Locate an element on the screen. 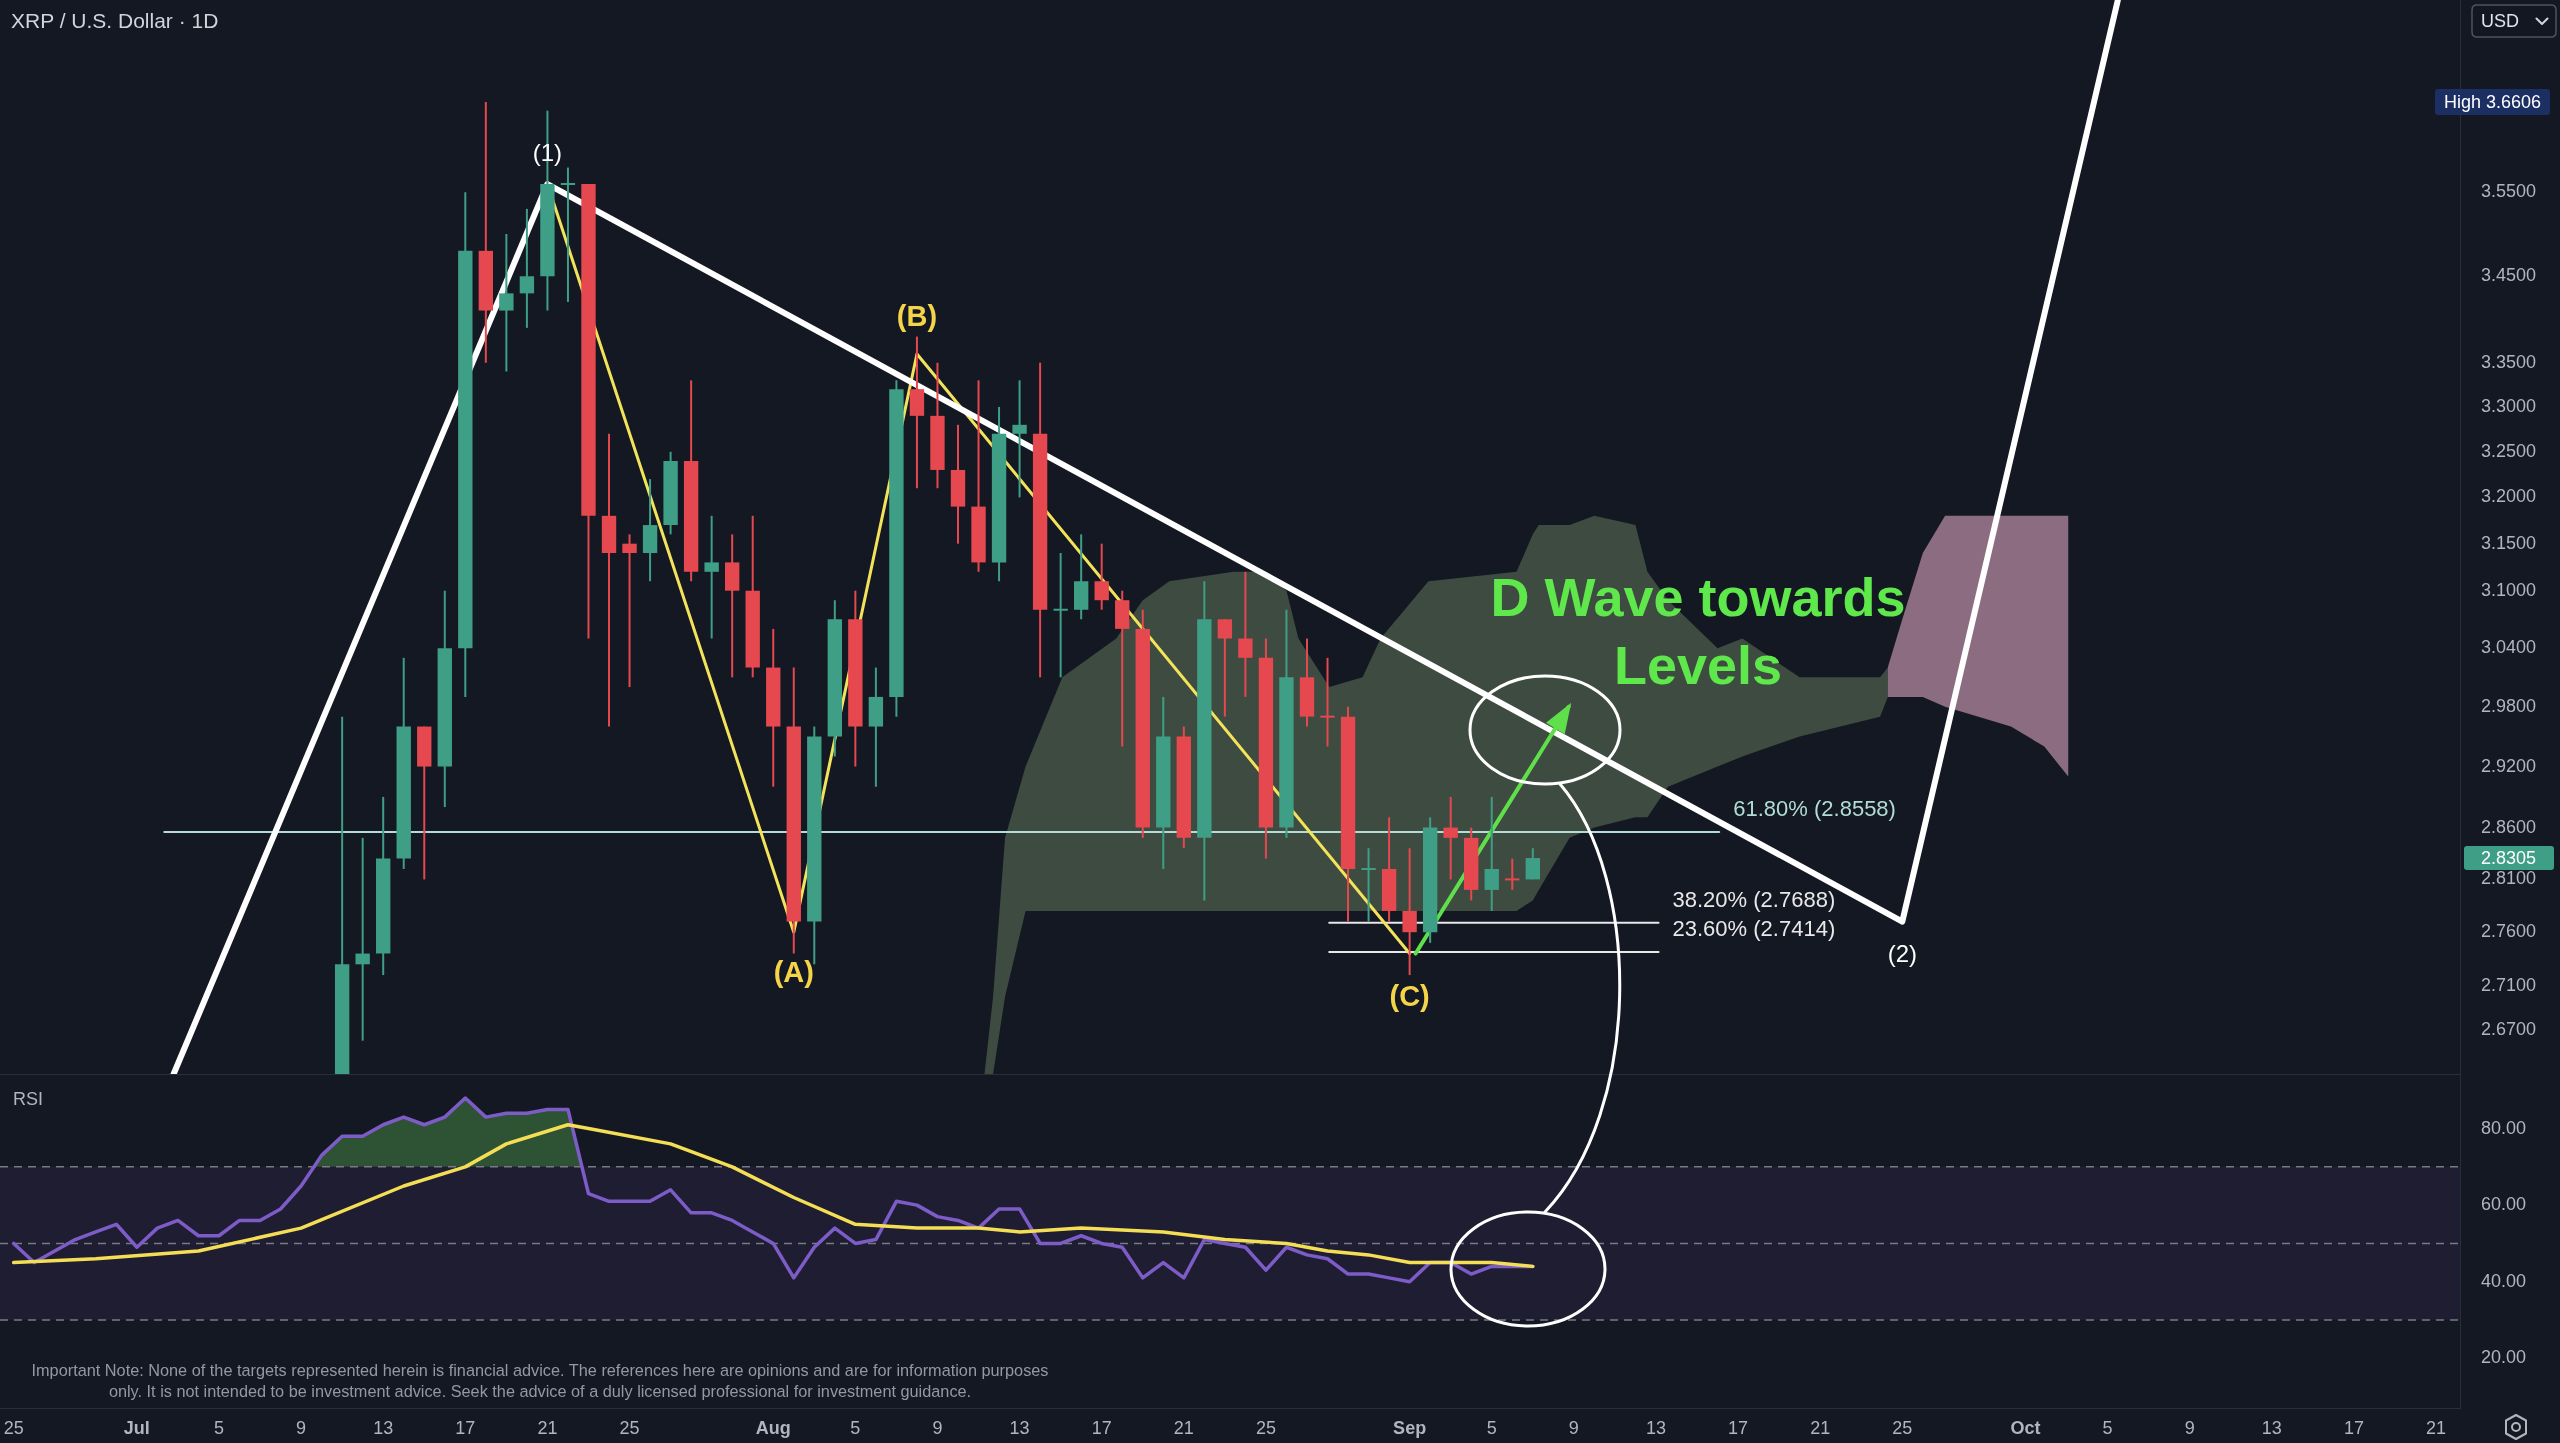 The image size is (2560, 1443). annotation: (B) is located at coordinates (917, 315).